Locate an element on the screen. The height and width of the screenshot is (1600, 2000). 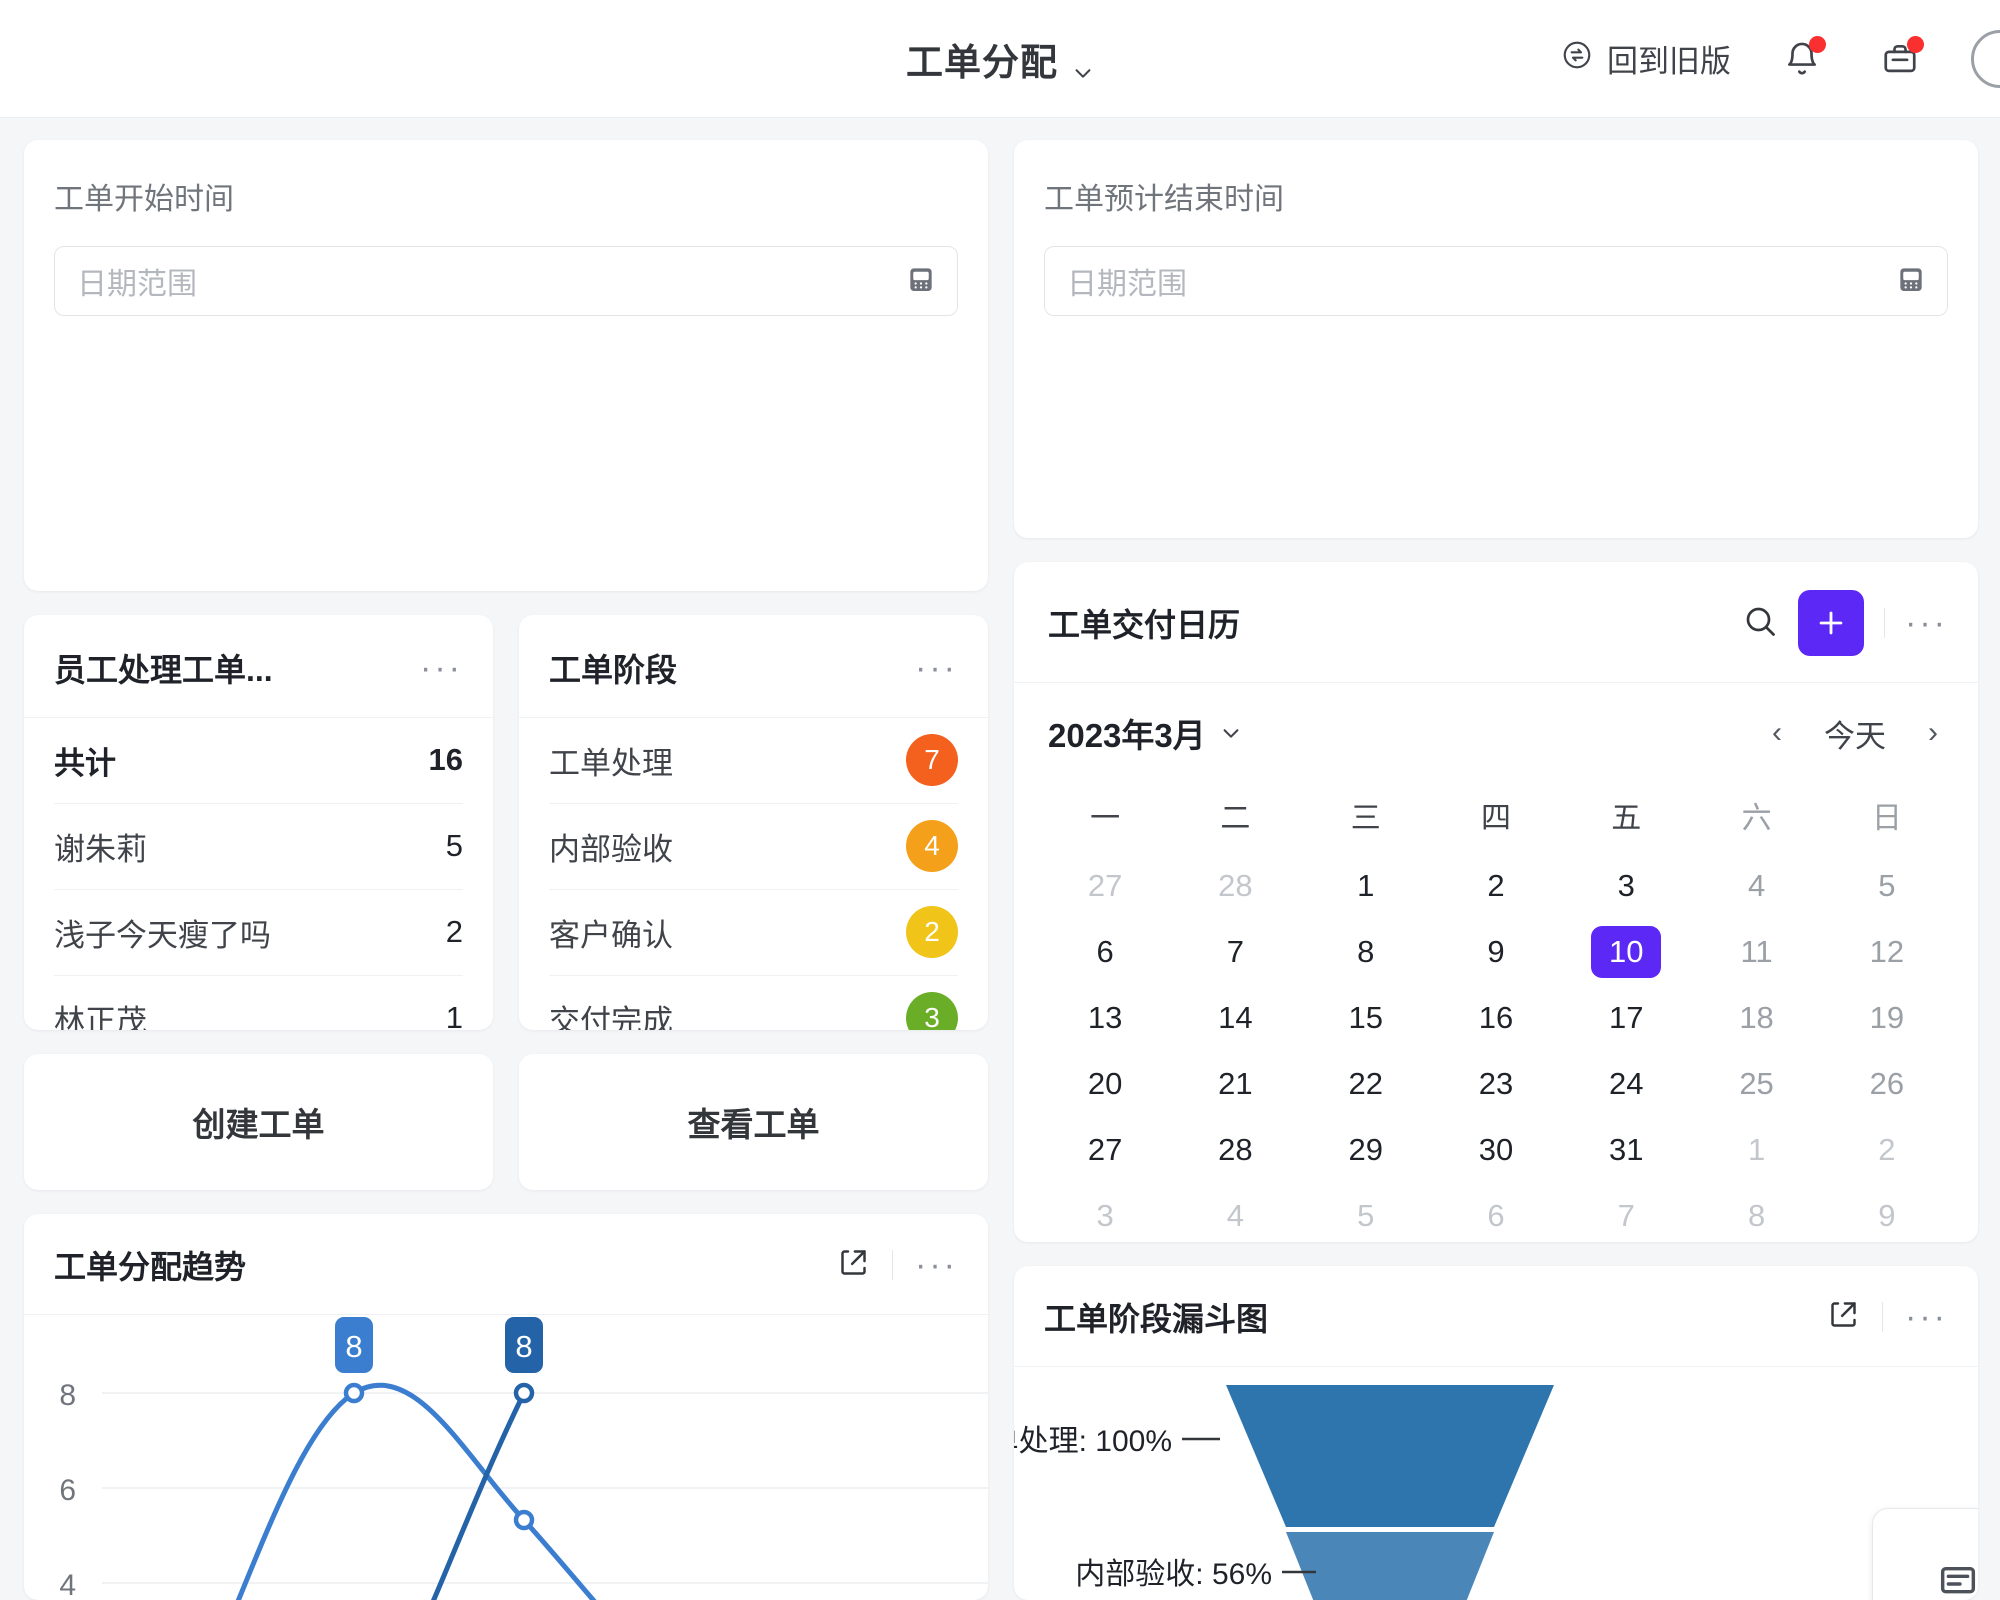
create-ticket-button: 创建工单 is located at coordinates (258, 1121).